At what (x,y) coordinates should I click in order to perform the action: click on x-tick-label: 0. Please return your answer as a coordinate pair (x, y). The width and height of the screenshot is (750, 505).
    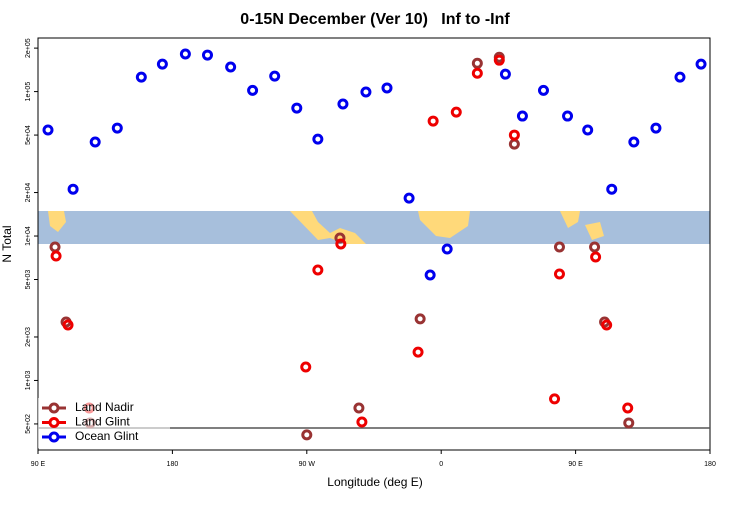
    Looking at the image, I should click on (441, 464).